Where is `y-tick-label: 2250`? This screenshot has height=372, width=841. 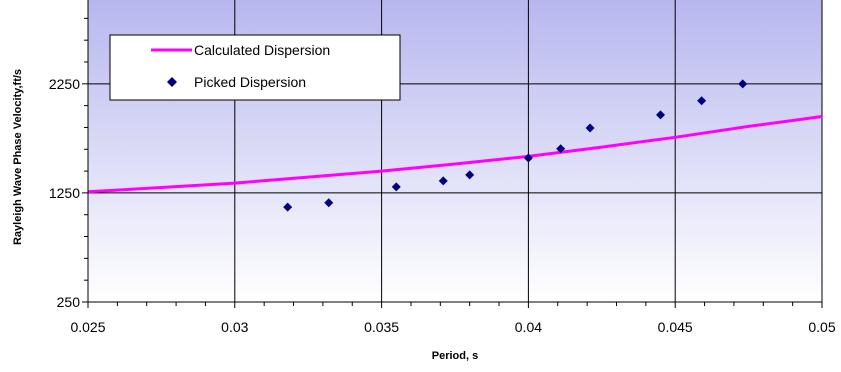 y-tick-label: 2250 is located at coordinates (64, 84).